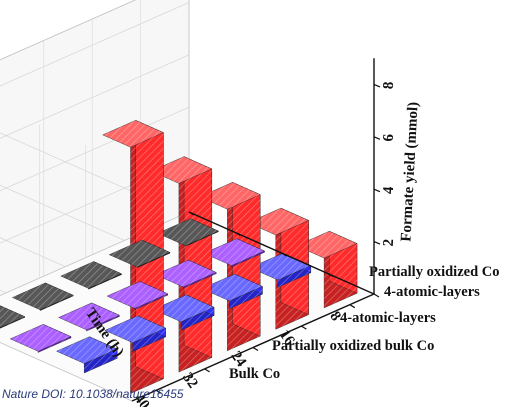 The width and height of the screenshot is (522, 407). Describe the element at coordinates (198, 257) in the screenshot. I see `bar-front-hatch` at that location.